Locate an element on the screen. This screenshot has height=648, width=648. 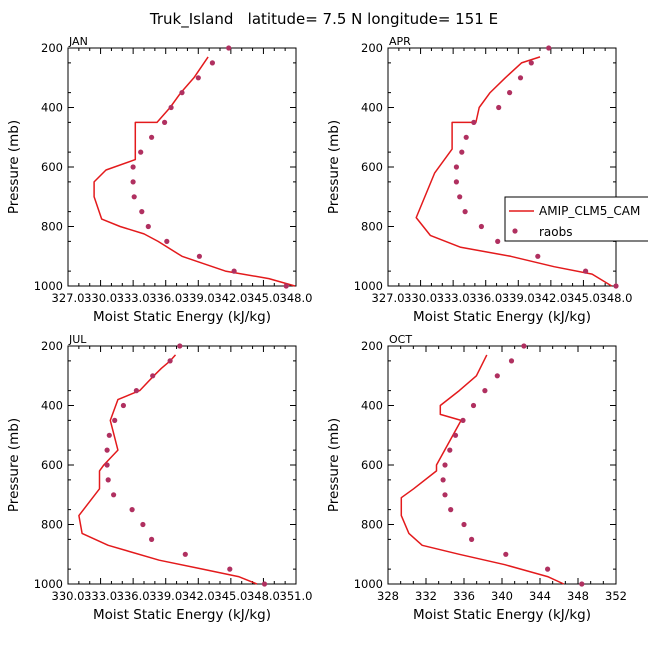
x-tick-label: 342.0 is located at coordinates (230, 298).